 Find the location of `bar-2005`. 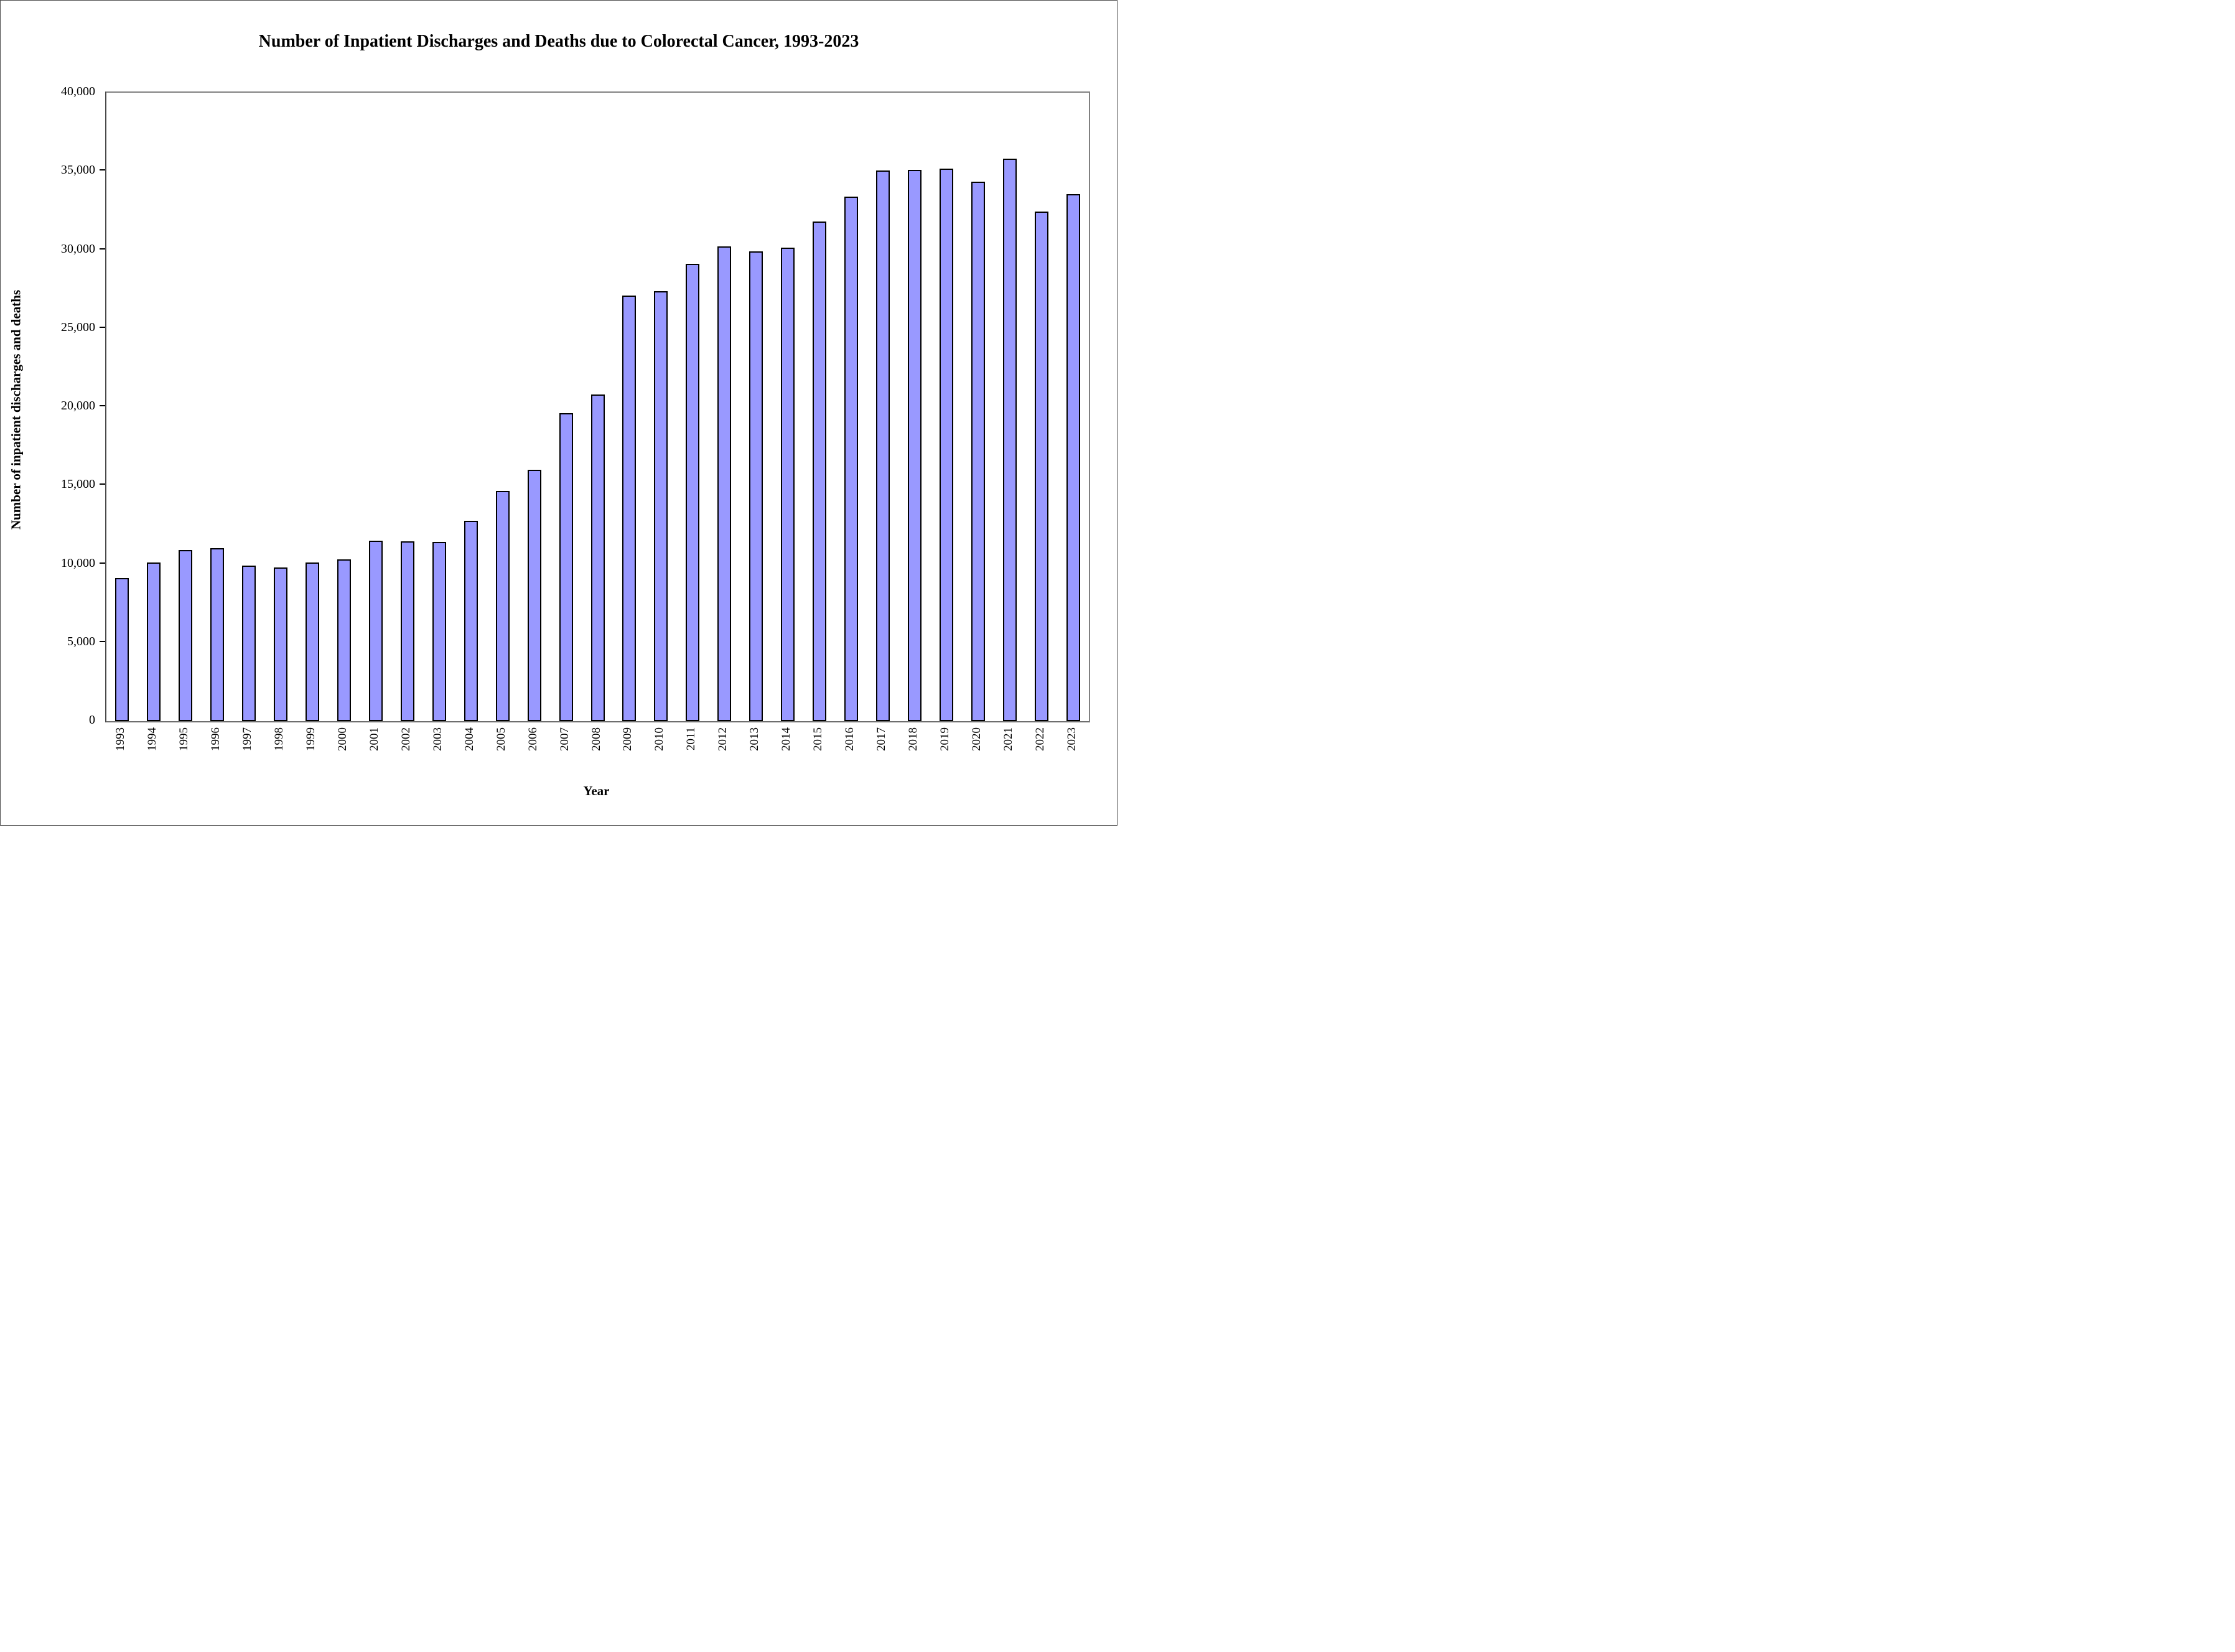

bar-2005 is located at coordinates (503, 606).